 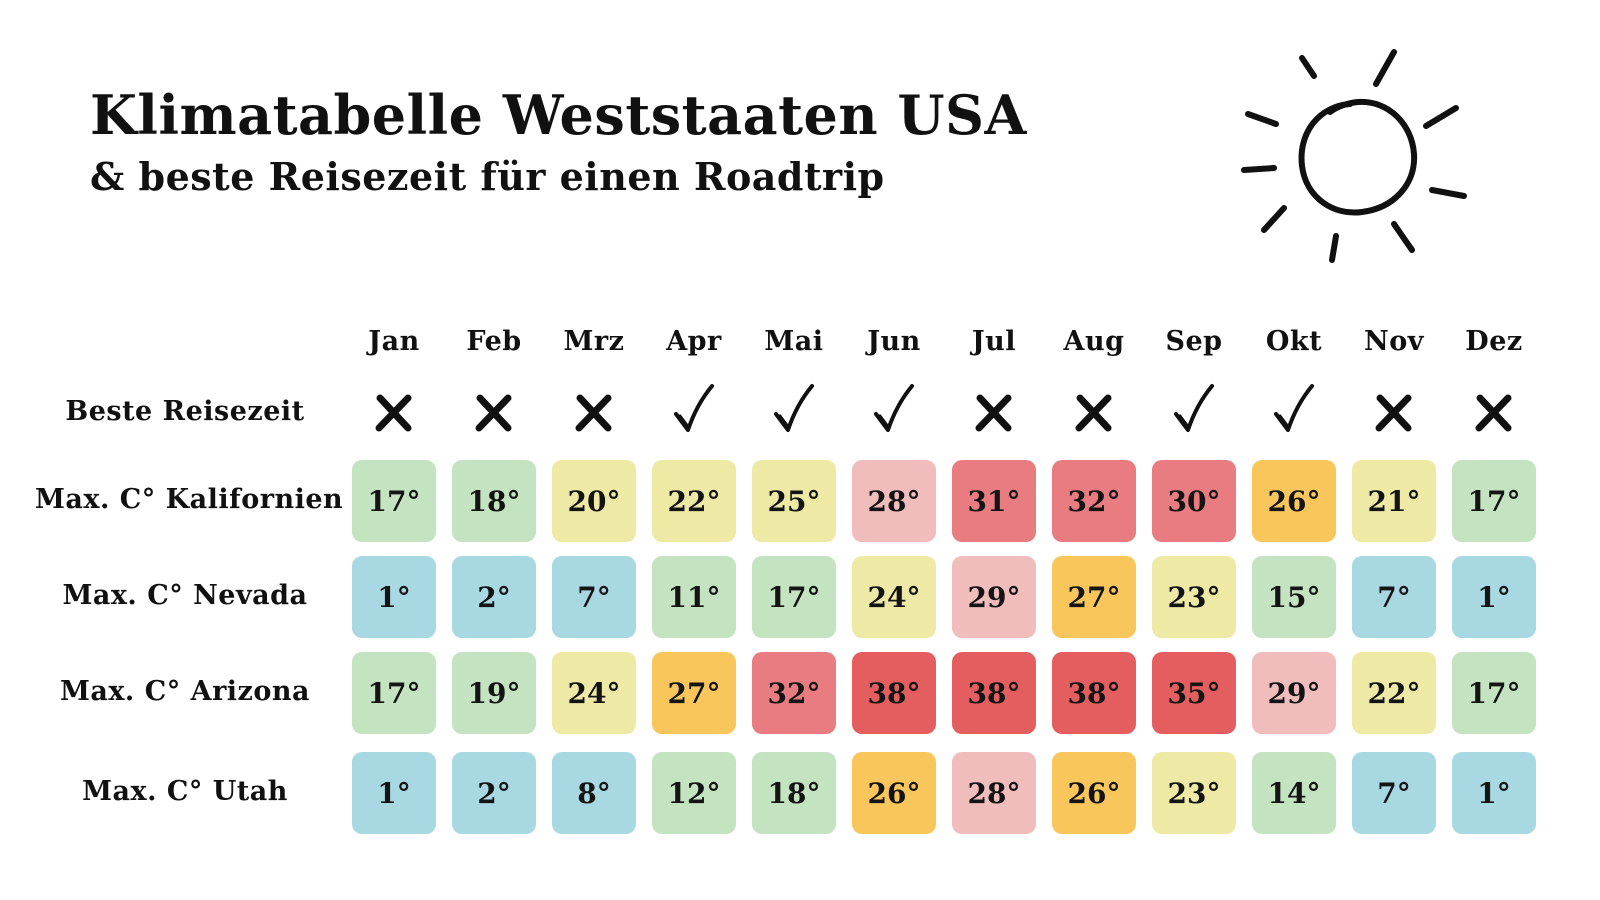 What do you see at coordinates (494, 693) in the screenshot?
I see `temperature-cell: 19°` at bounding box center [494, 693].